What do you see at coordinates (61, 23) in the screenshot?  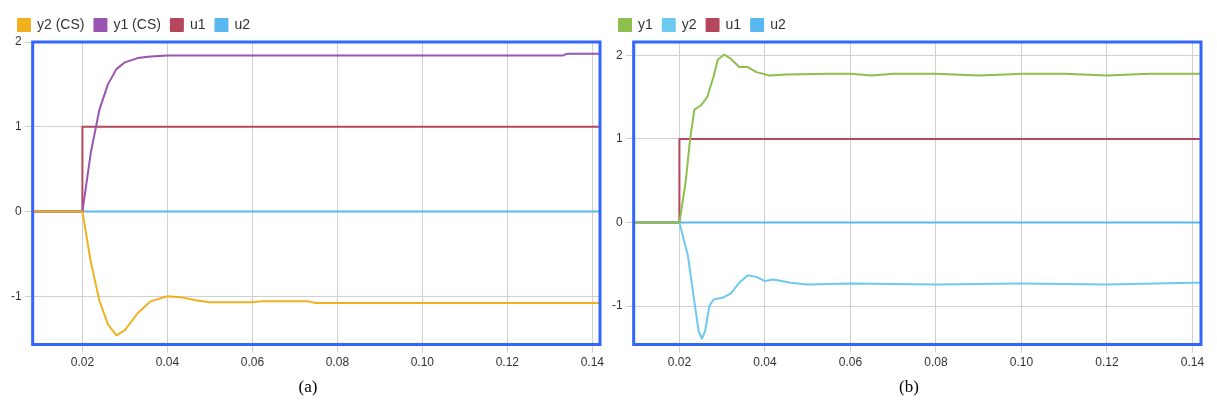 I see `legend-label: y2 (CS)` at bounding box center [61, 23].